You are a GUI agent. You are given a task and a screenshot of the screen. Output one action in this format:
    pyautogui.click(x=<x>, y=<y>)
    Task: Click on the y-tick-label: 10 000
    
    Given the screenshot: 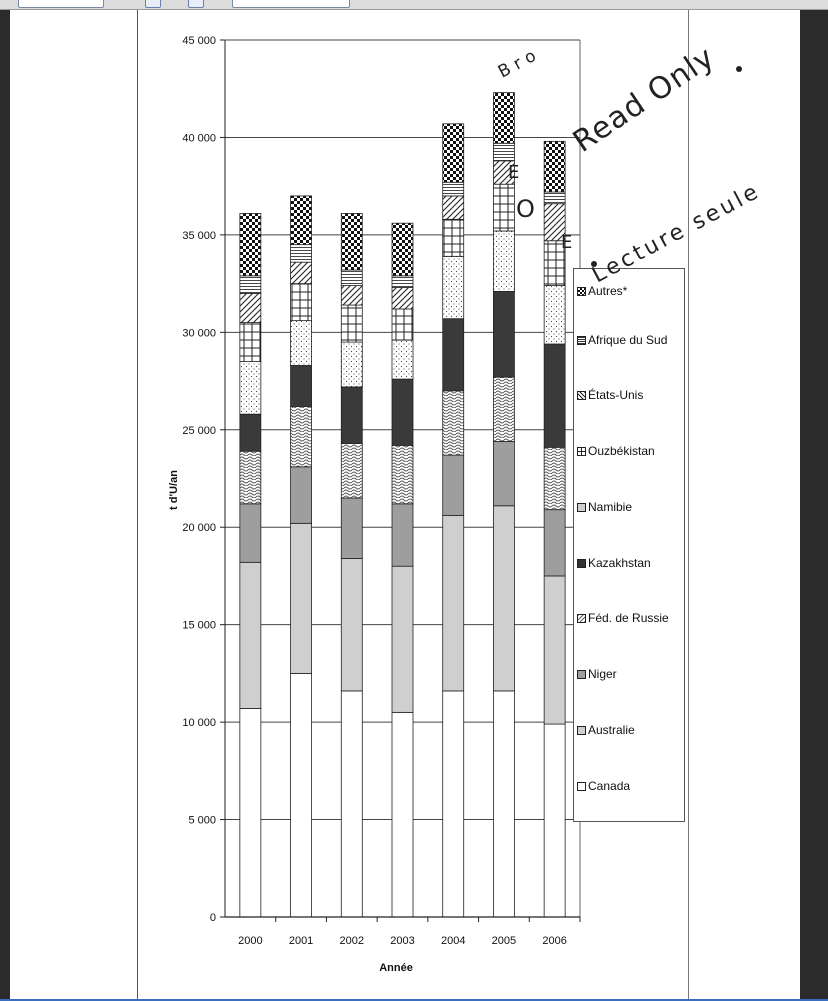 What is the action you would take?
    pyautogui.click(x=199, y=723)
    